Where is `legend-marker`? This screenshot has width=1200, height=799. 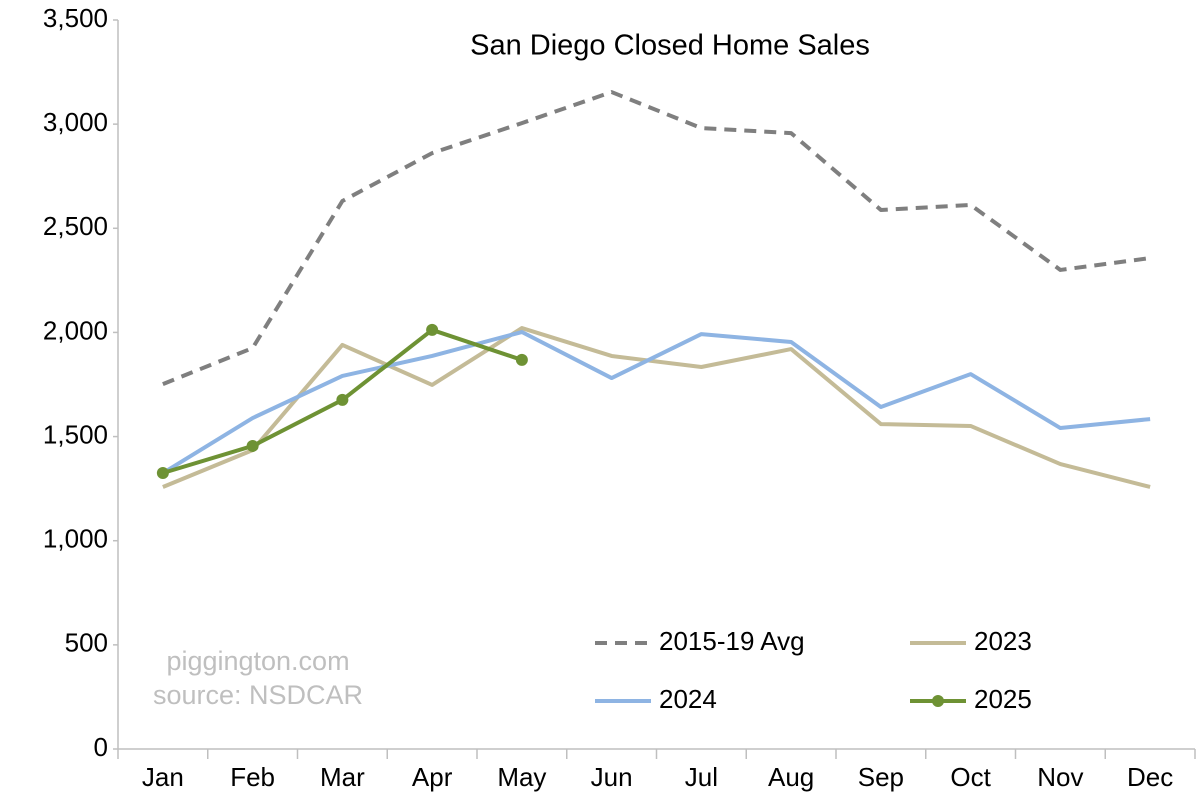
legend-marker is located at coordinates (938, 701).